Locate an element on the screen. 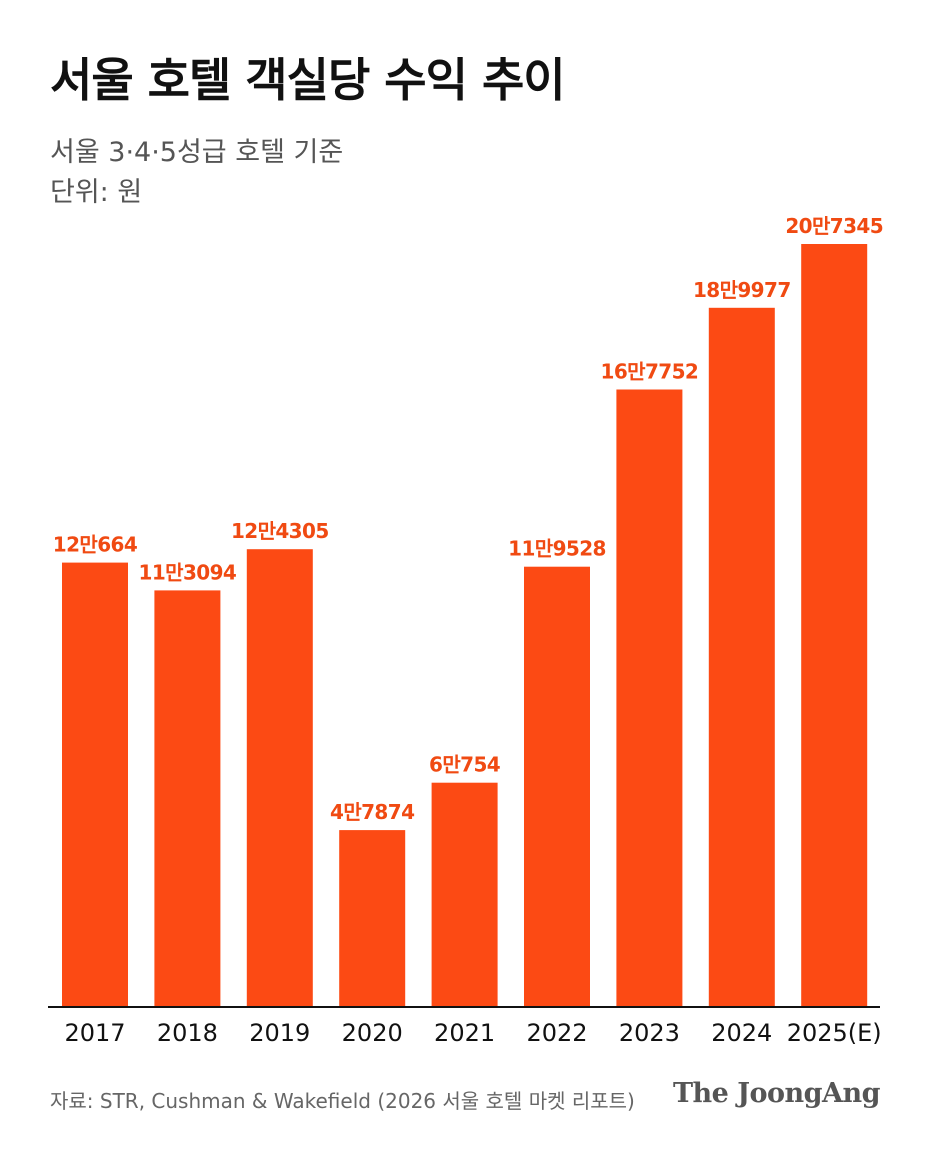 The image size is (928, 1152). value-label-2019: 12만4305 is located at coordinates (280, 531).